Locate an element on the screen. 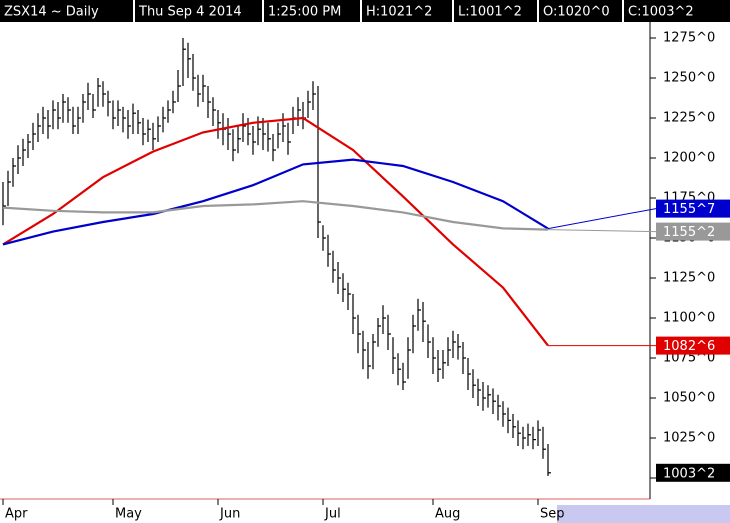 The image size is (730, 523). last-price-label: 1003^2 is located at coordinates (689, 473).